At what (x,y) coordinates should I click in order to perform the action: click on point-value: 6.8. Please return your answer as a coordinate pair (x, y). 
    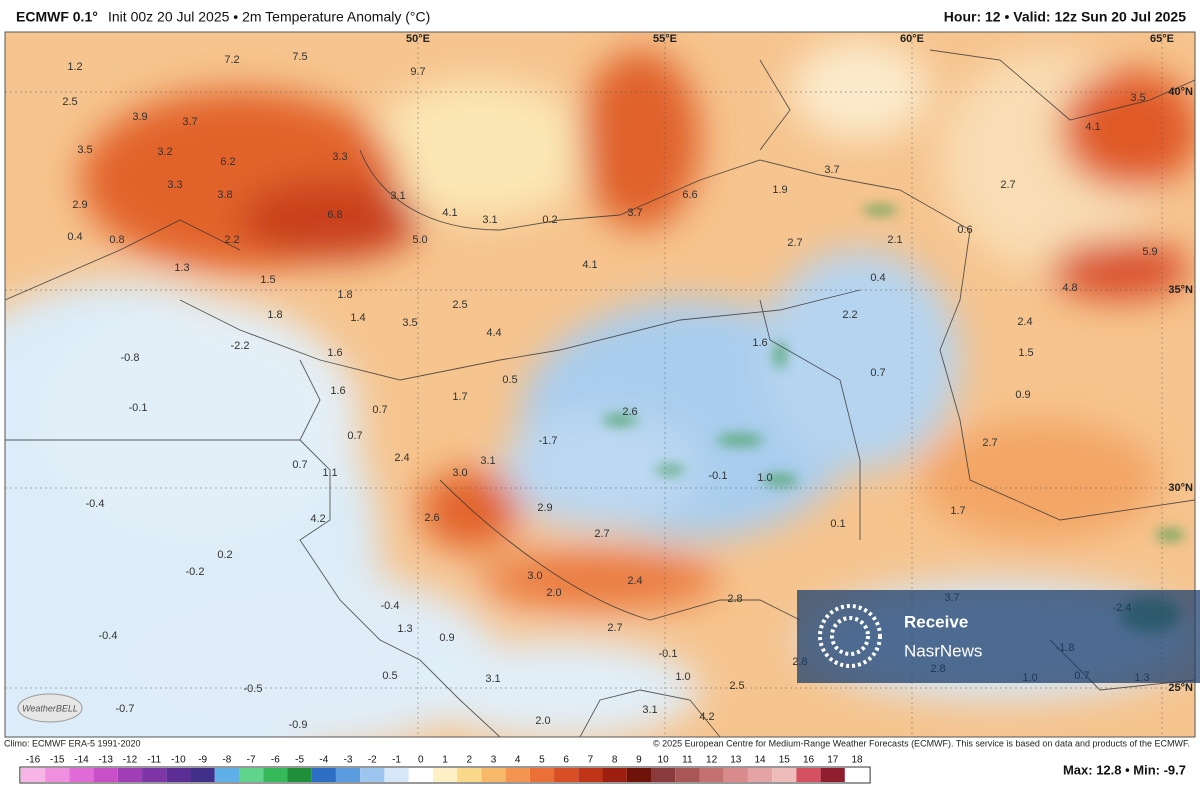
    Looking at the image, I should click on (334, 215).